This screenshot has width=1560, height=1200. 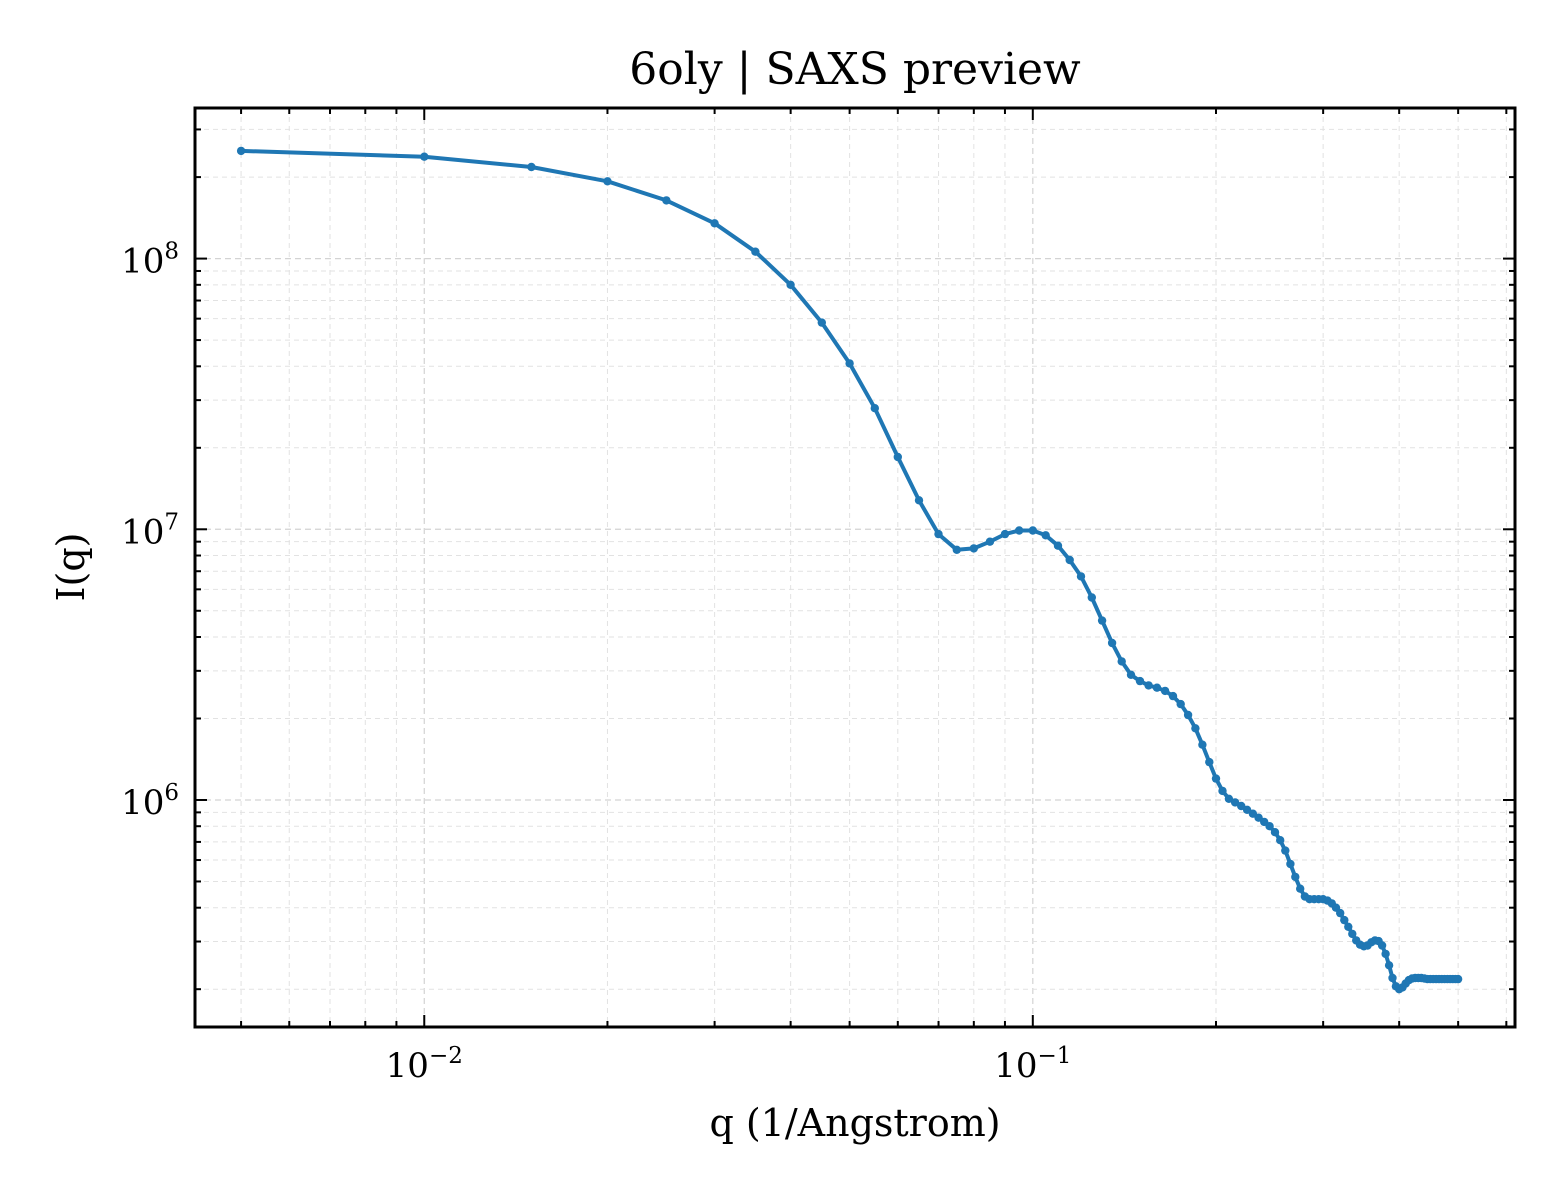 What do you see at coordinates (424, 1064) in the screenshot?
I see `x-tick-label: 10⁻²` at bounding box center [424, 1064].